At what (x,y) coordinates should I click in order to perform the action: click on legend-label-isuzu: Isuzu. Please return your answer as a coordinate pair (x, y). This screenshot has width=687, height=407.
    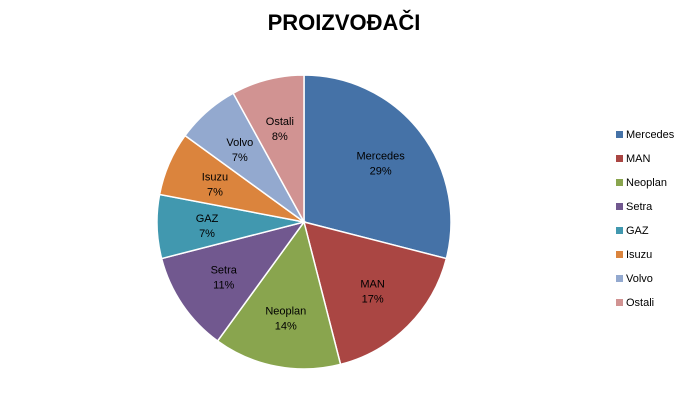
    Looking at the image, I should click on (639, 255).